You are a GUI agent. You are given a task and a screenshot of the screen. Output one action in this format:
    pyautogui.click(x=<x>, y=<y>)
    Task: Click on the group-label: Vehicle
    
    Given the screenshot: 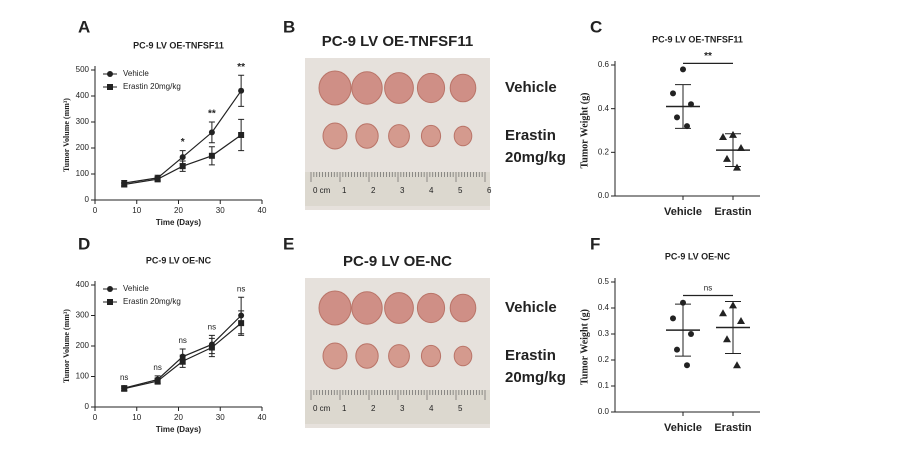 What is the action you would take?
    pyautogui.click(x=531, y=87)
    